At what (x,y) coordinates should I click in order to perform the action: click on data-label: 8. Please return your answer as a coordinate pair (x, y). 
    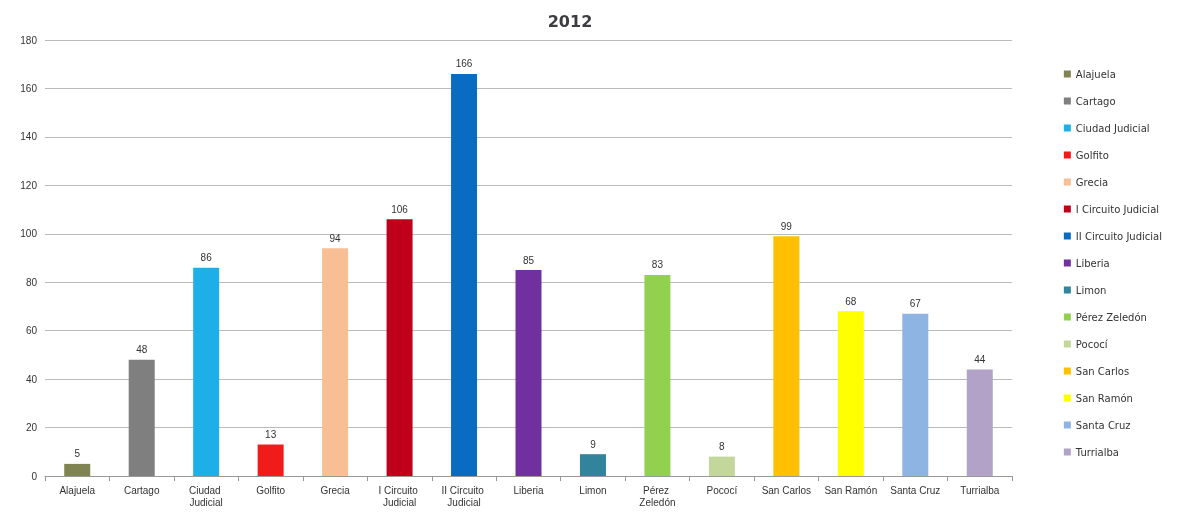
    Looking at the image, I should click on (722, 447).